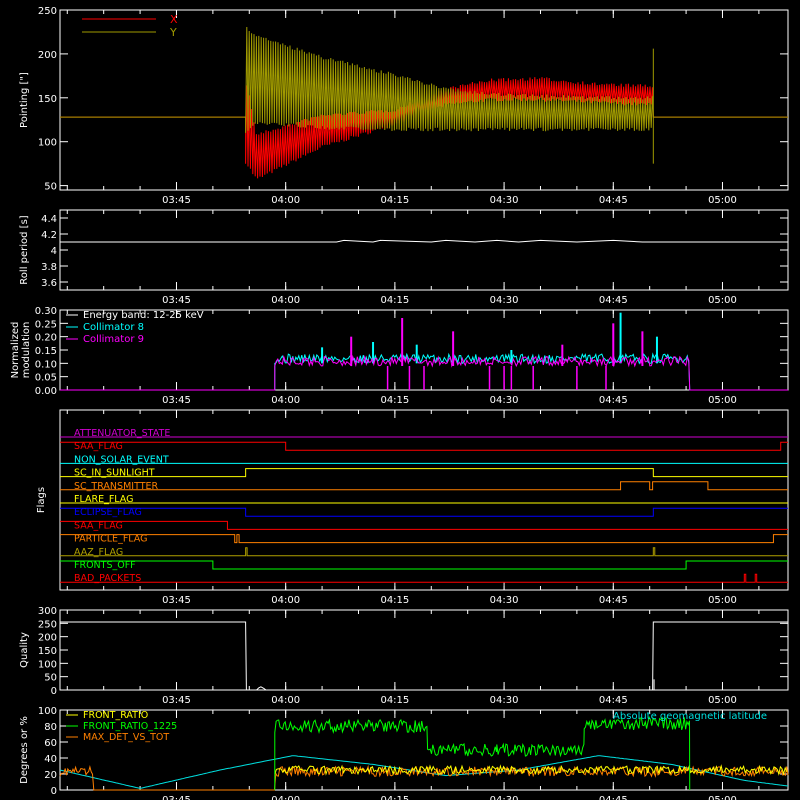 The image size is (800, 800). I want to click on ratios-frame, so click(424, 750).